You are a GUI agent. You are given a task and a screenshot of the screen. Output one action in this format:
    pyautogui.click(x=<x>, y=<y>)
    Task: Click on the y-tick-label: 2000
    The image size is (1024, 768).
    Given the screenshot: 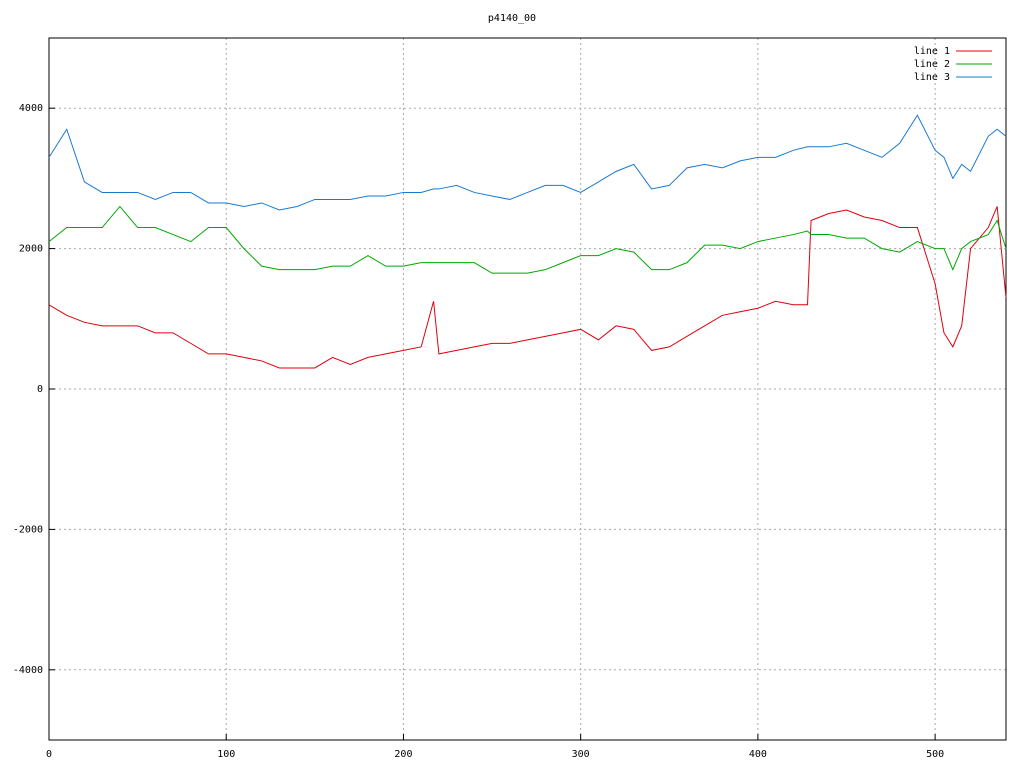 What is the action you would take?
    pyautogui.click(x=31, y=249)
    